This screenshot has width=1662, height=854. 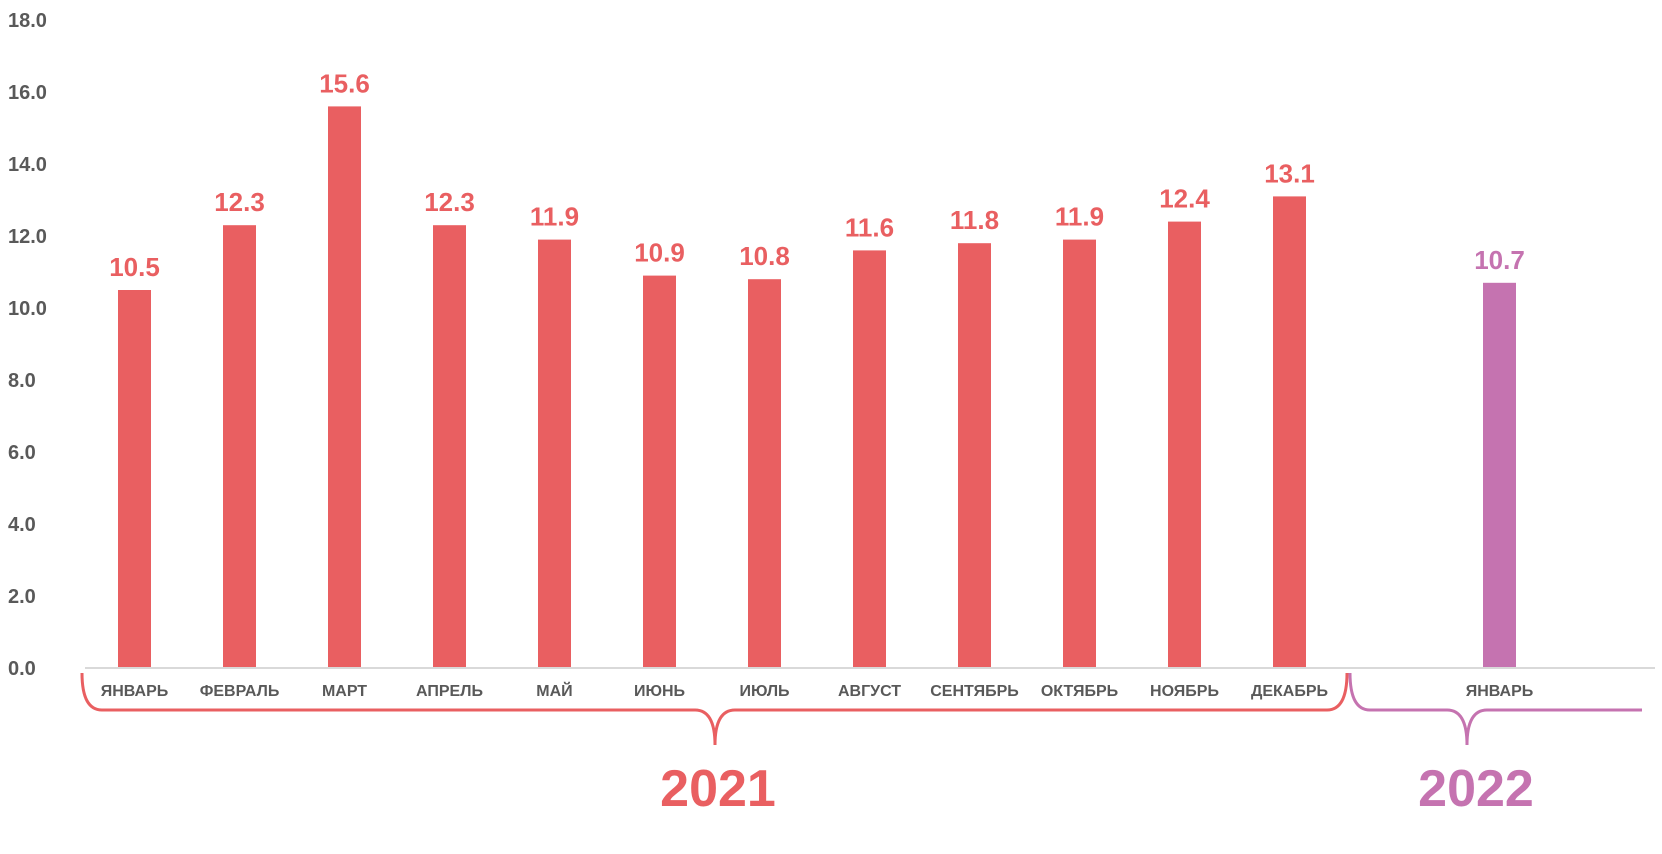 I want to click on data-label: 11.8, so click(x=974, y=220).